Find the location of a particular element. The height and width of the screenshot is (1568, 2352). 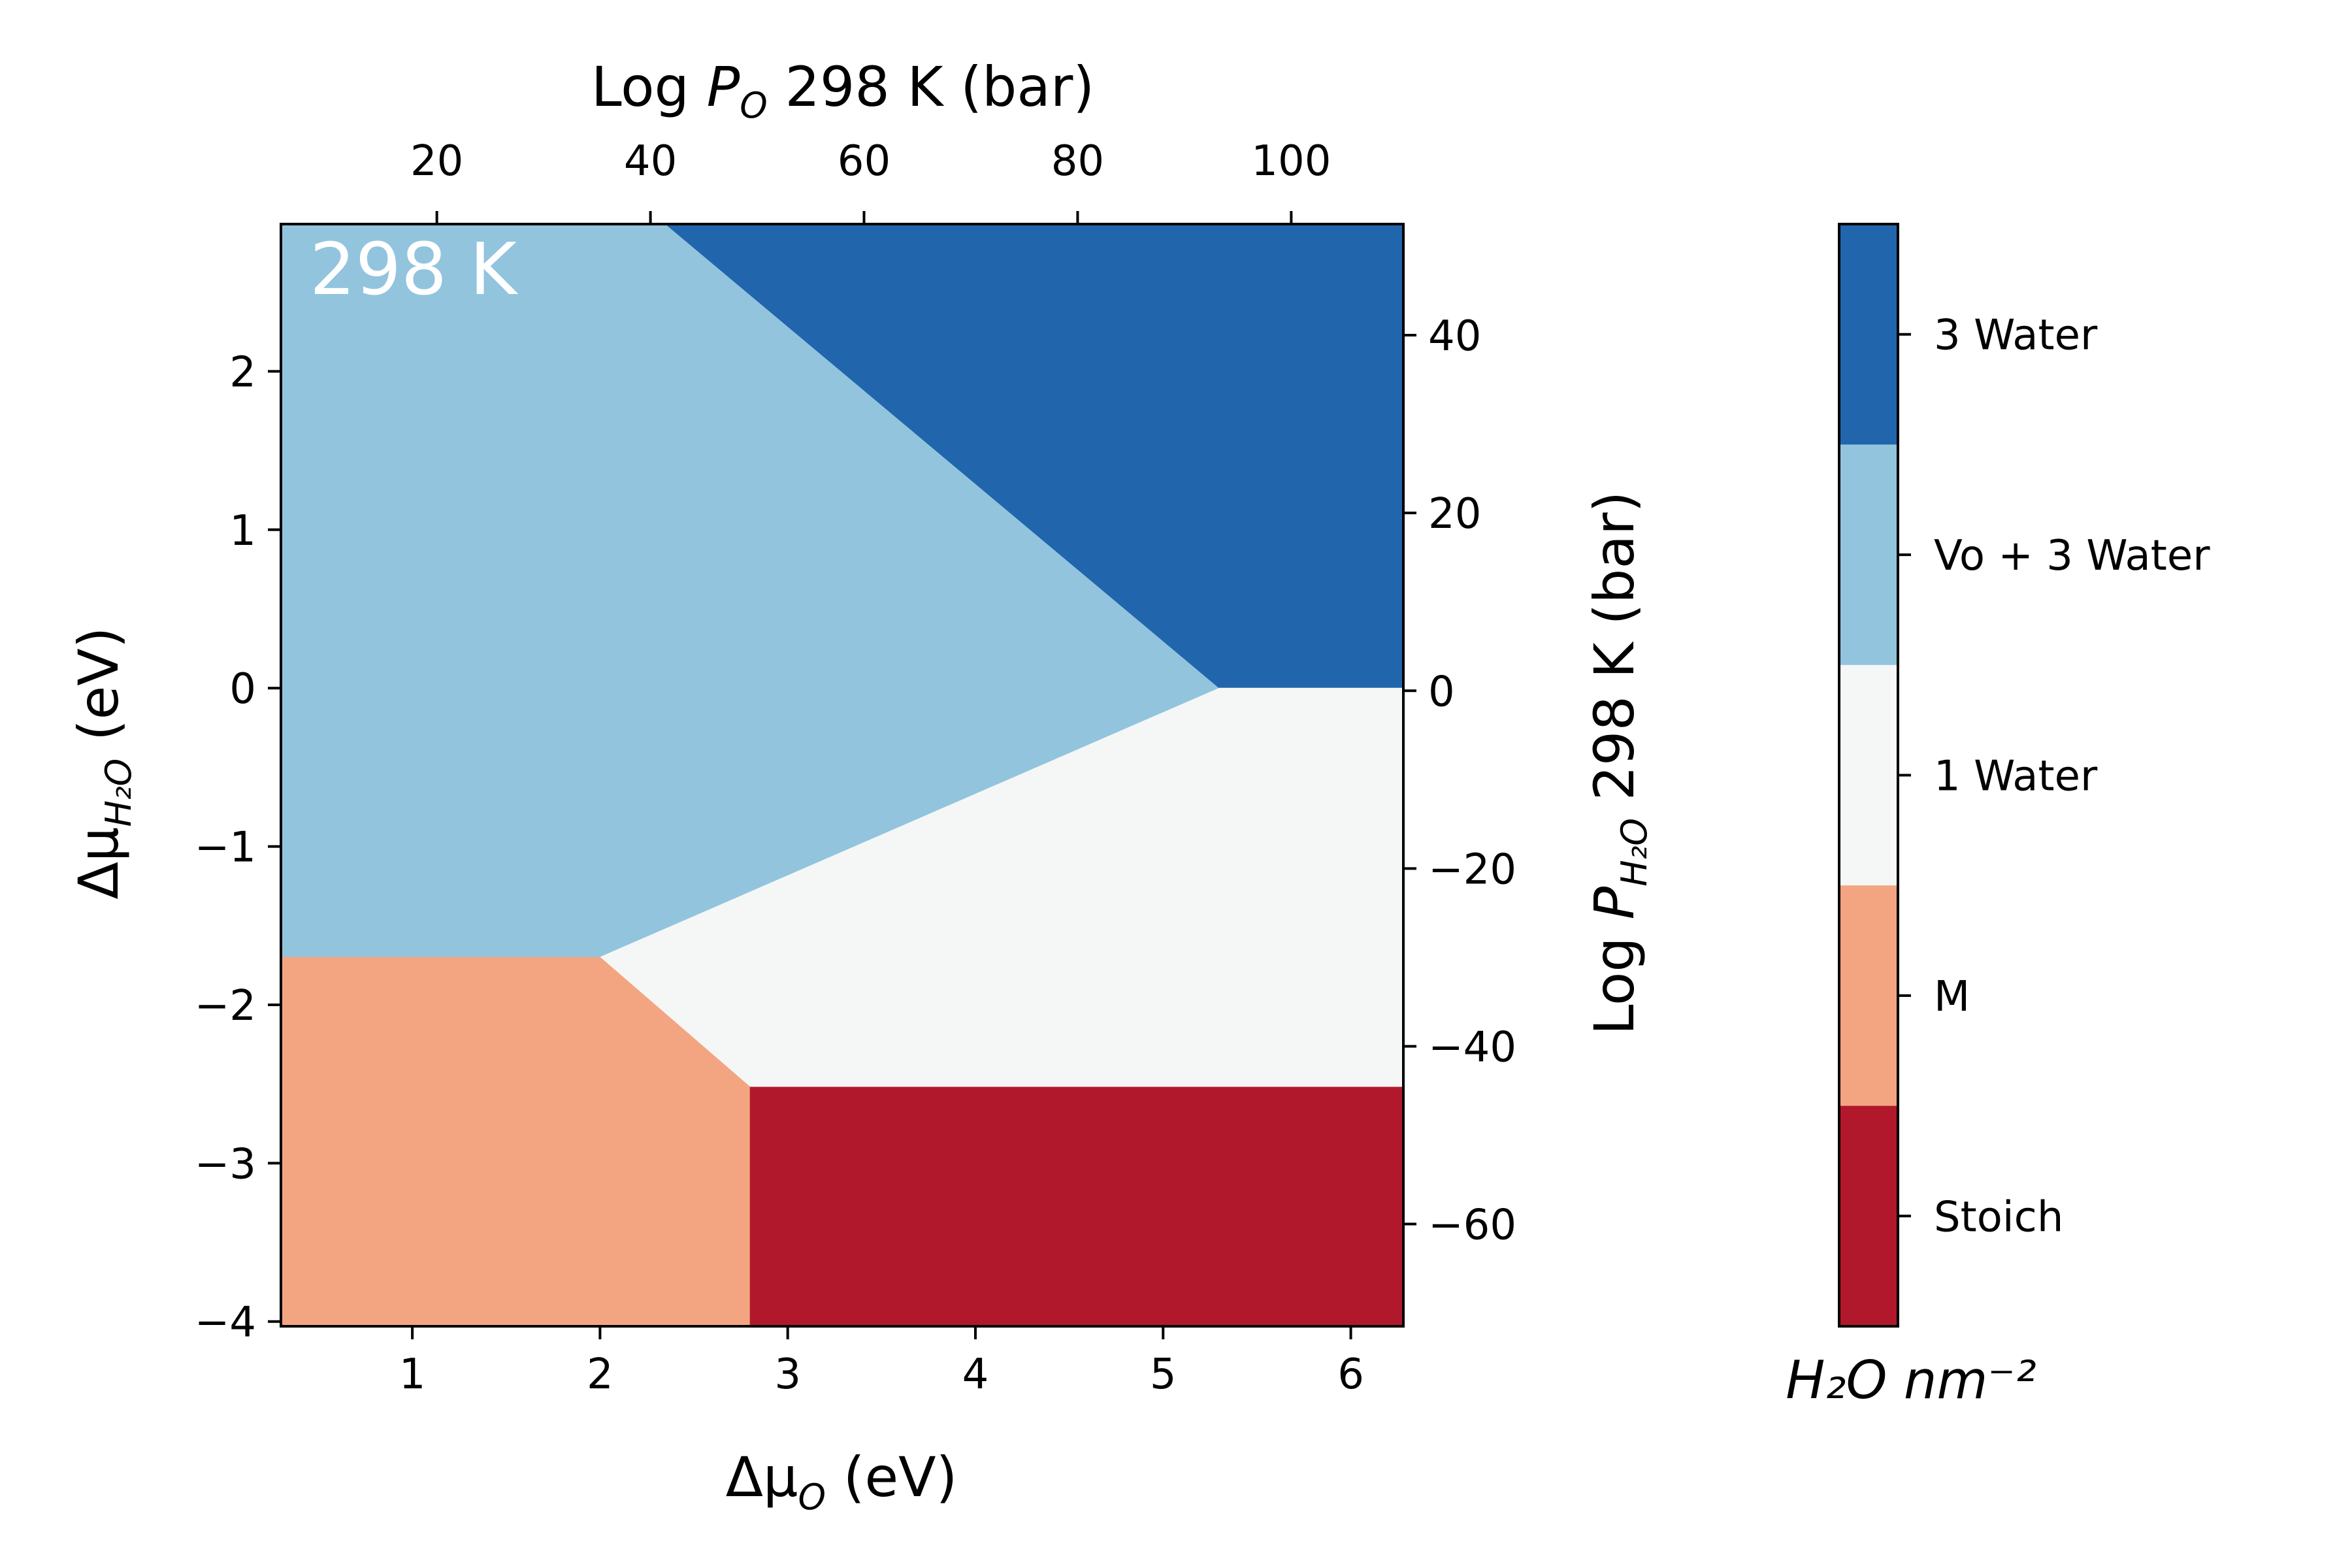

right-y-tick-label: −60 is located at coordinates (1472, 1225).